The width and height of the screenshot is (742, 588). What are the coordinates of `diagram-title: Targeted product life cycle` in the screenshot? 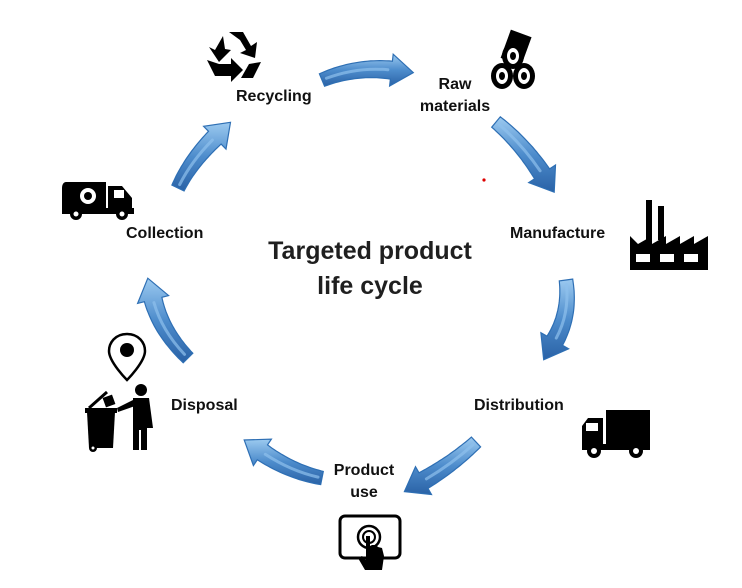 It's located at (370, 269).